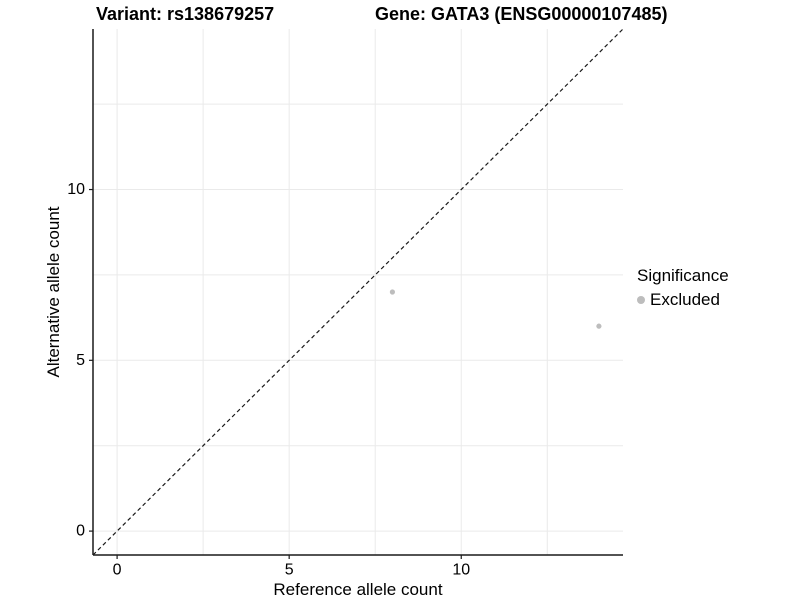 The height and width of the screenshot is (600, 800). Describe the element at coordinates (289, 569) in the screenshot. I see `x-tick-label: 5` at that location.